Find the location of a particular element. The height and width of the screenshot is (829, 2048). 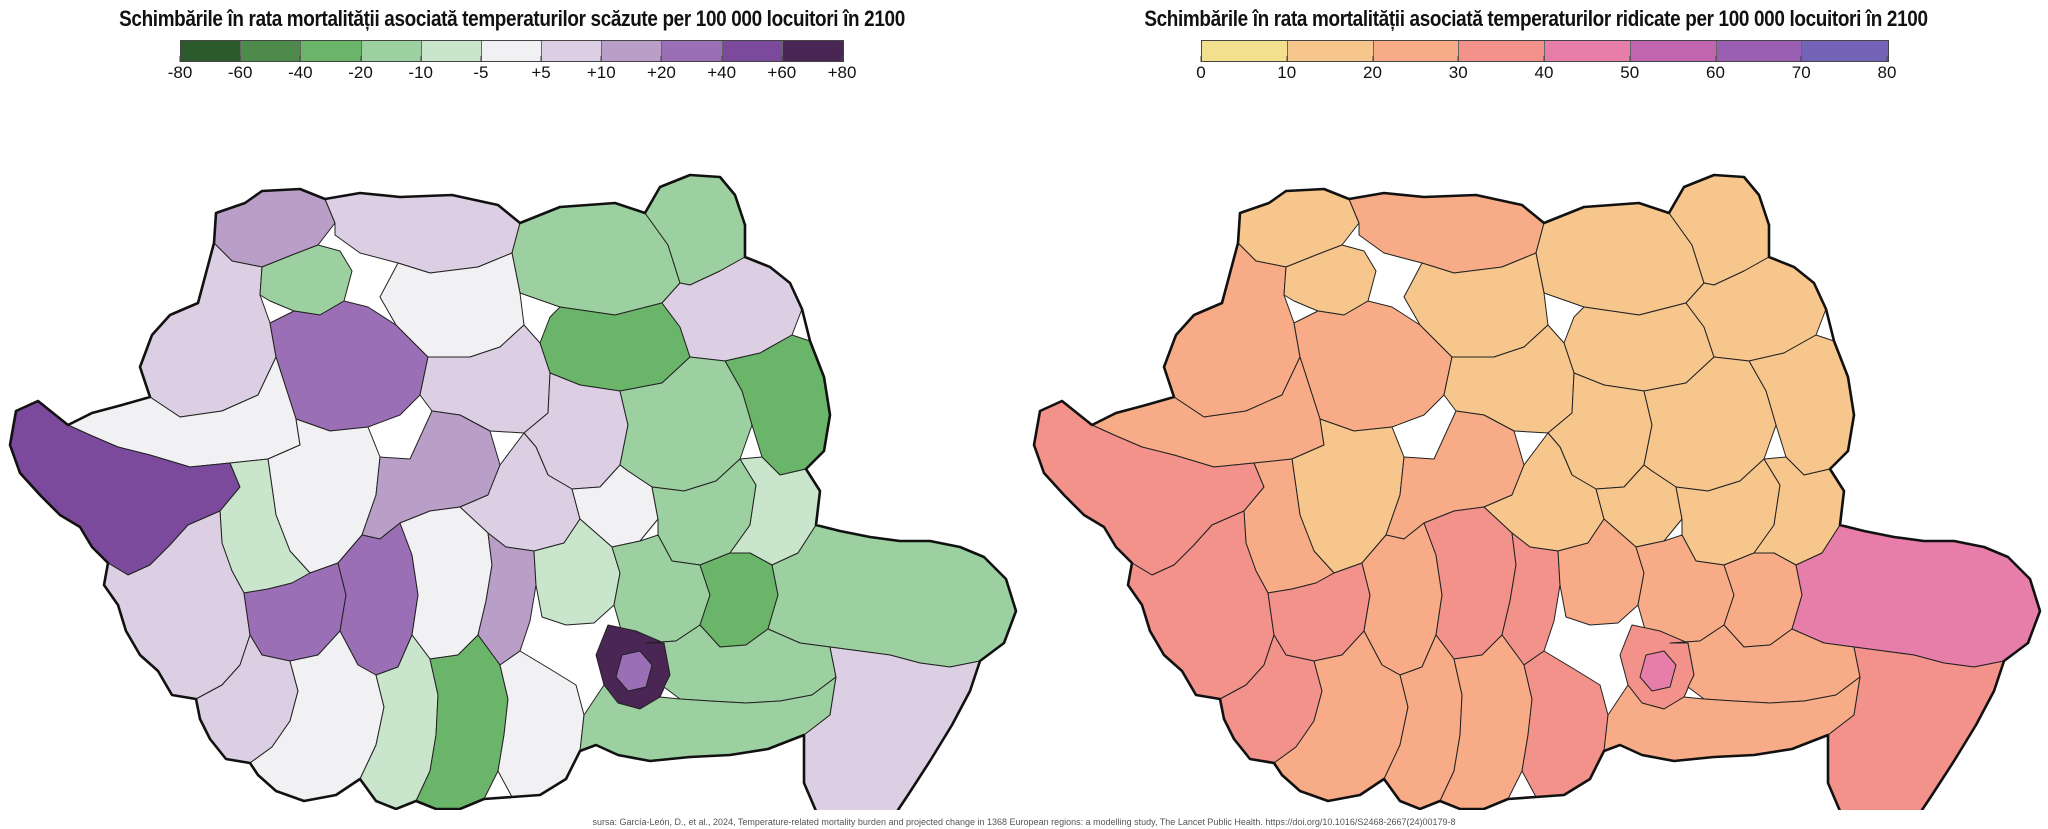

legend-tick-label: 40 is located at coordinates (1544, 72).